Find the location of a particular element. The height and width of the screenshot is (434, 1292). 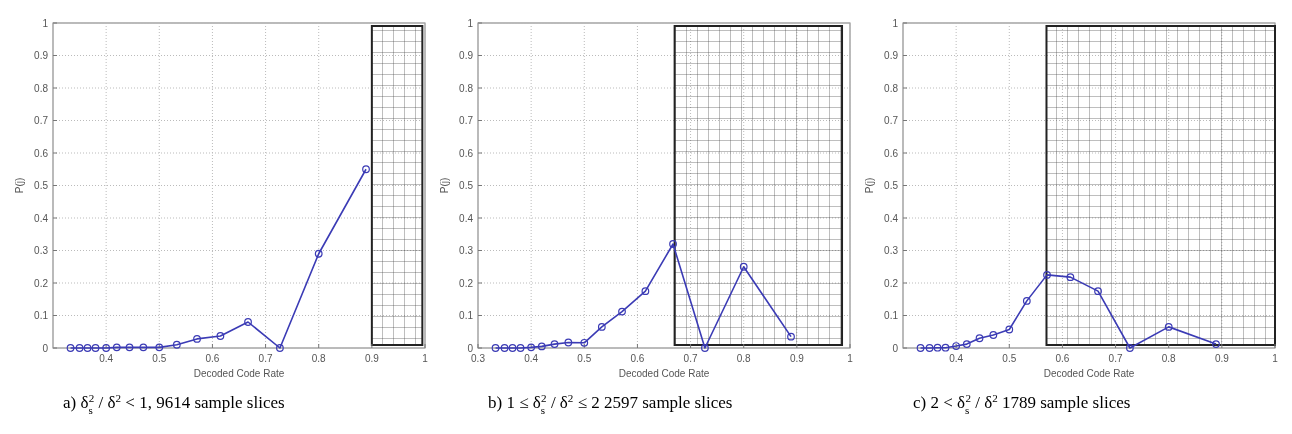

text: c) 2 < δ$_{s}$$^{2}$ / δ$^{2}$ 1789 sample slices is located at coordinates (1022, 404).